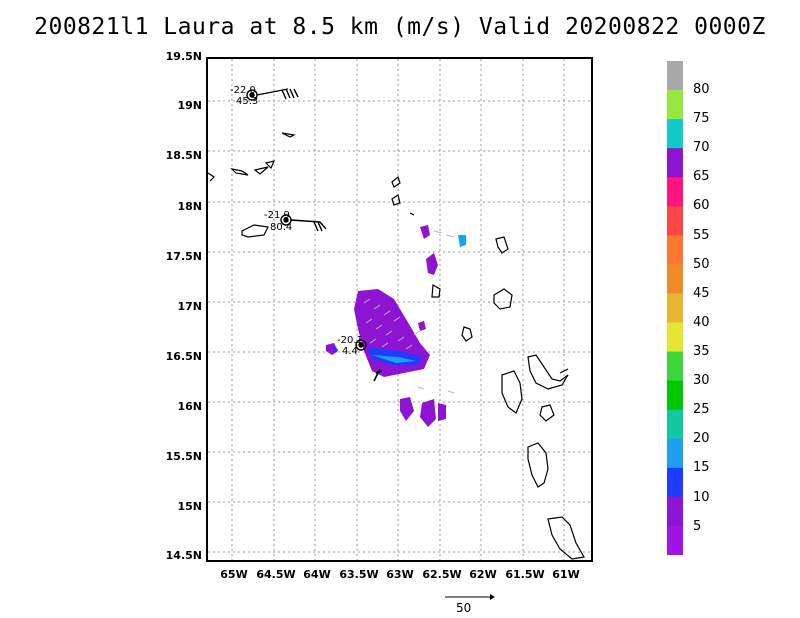 The height and width of the screenshot is (618, 800). What do you see at coordinates (378, 375) in the screenshot?
I see `wind-vector-icon` at bounding box center [378, 375].